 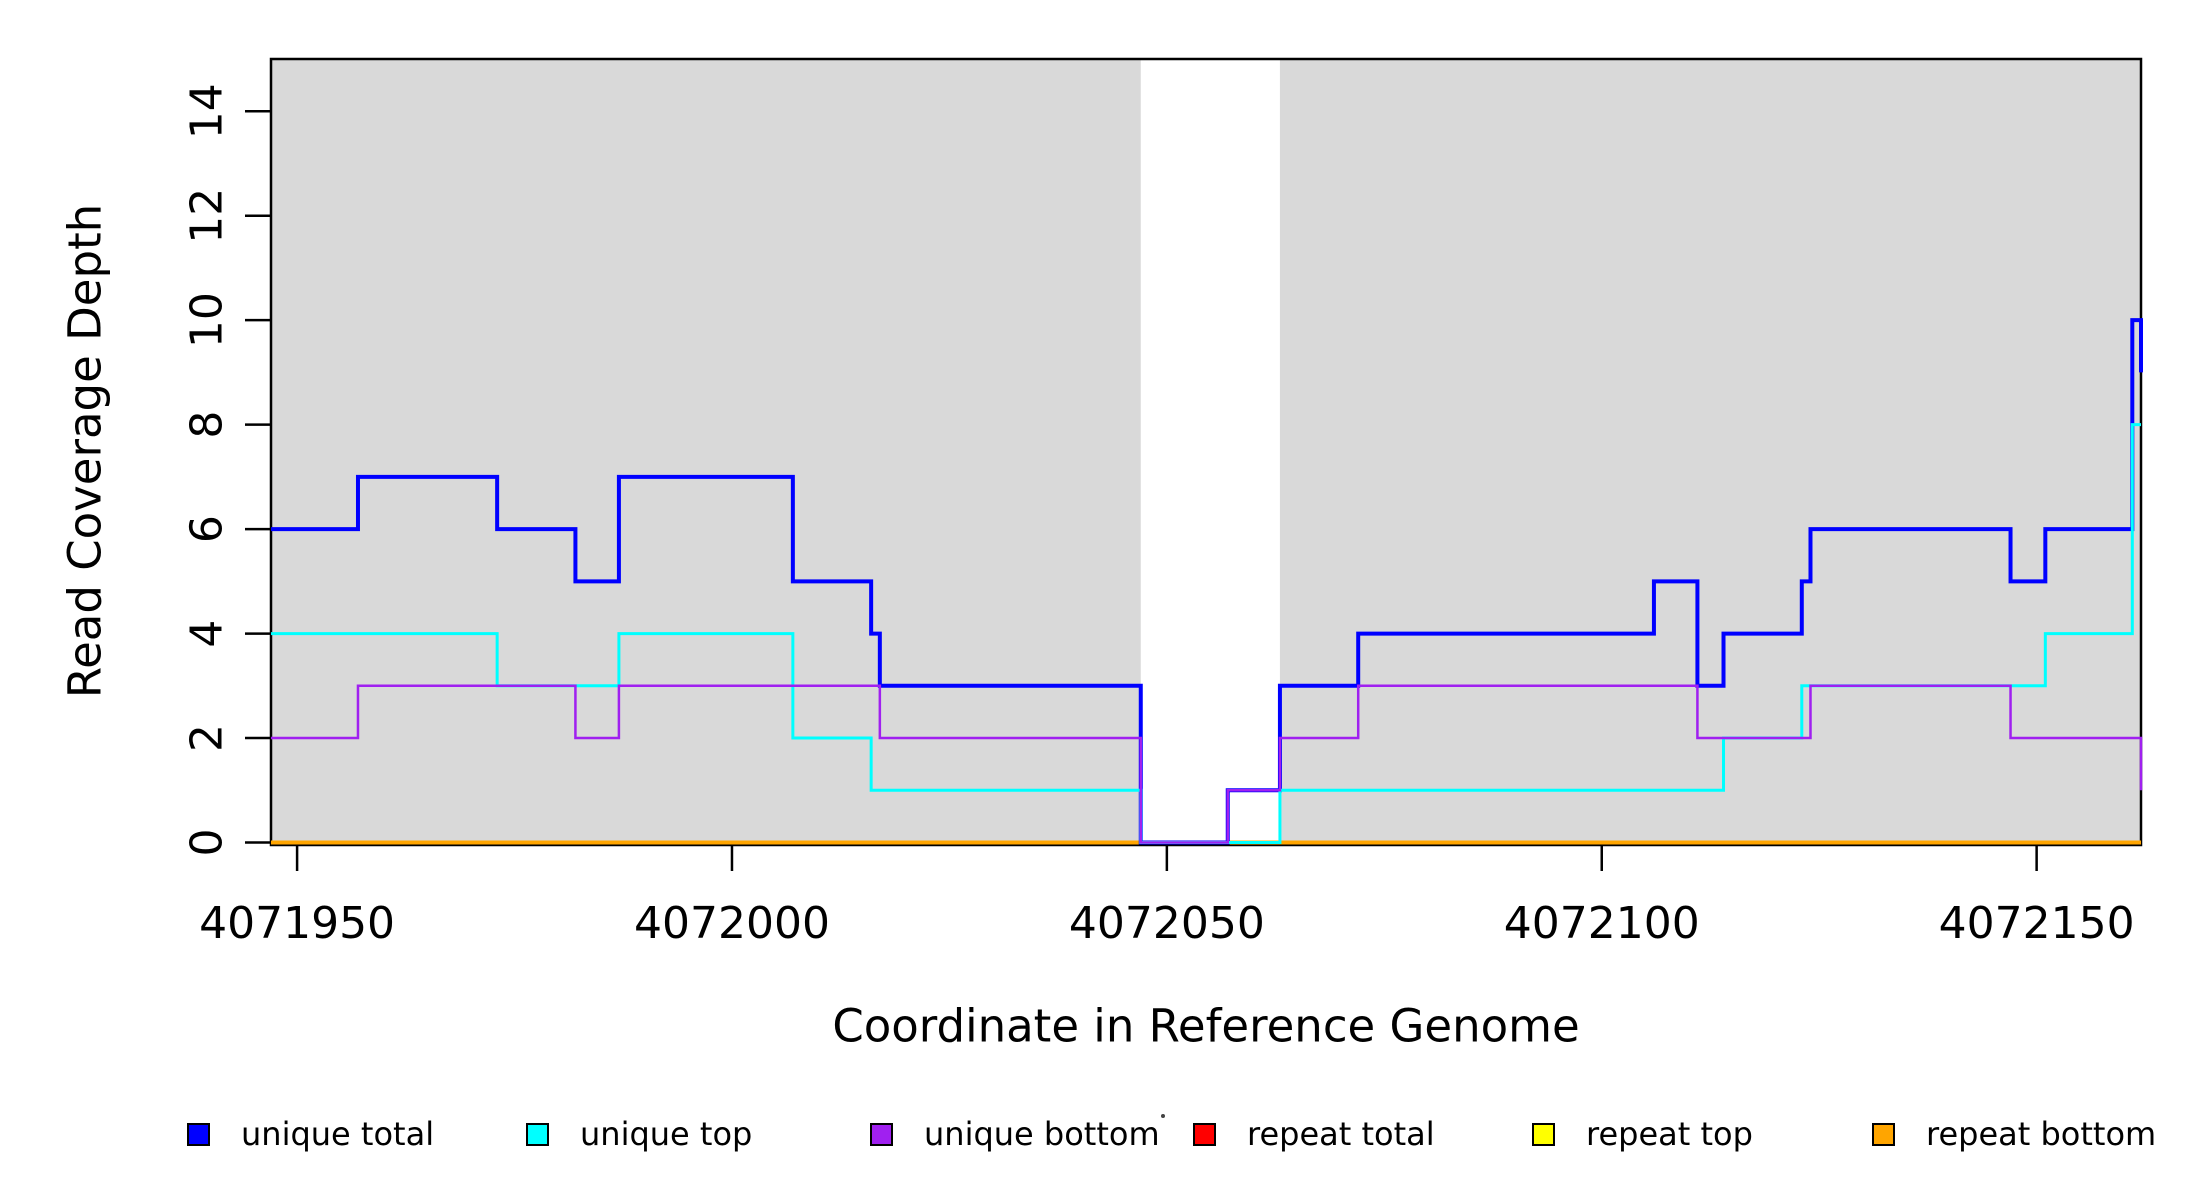 What do you see at coordinates (732, 923) in the screenshot?
I see `x-tick-label: 4072000` at bounding box center [732, 923].